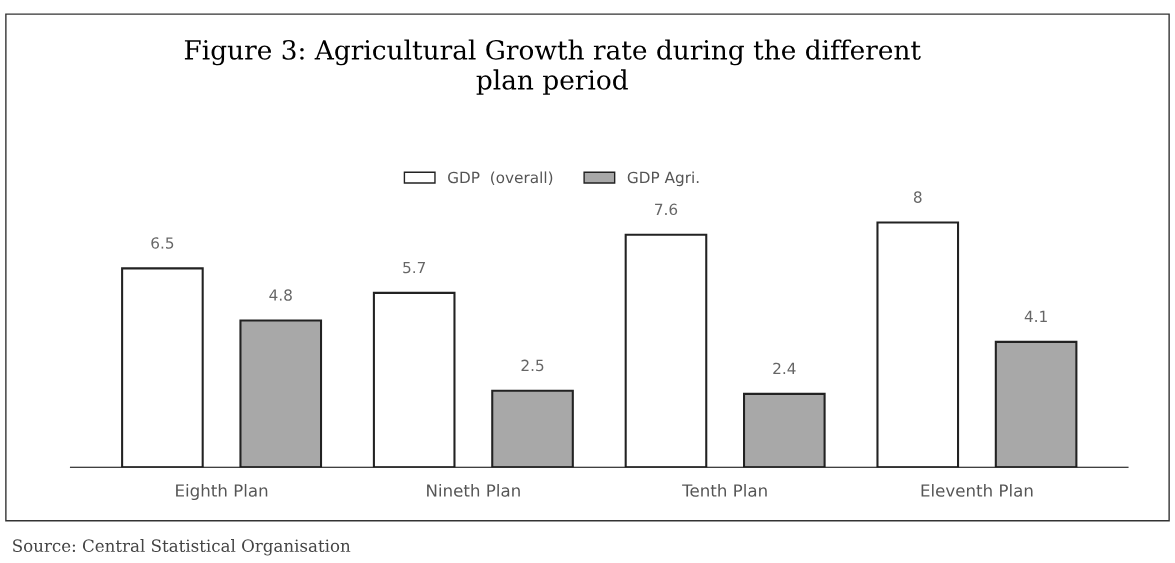  I want to click on chart-title: Figure 3: Agricultural Growth rate during the different plan period, so click(552, 67).